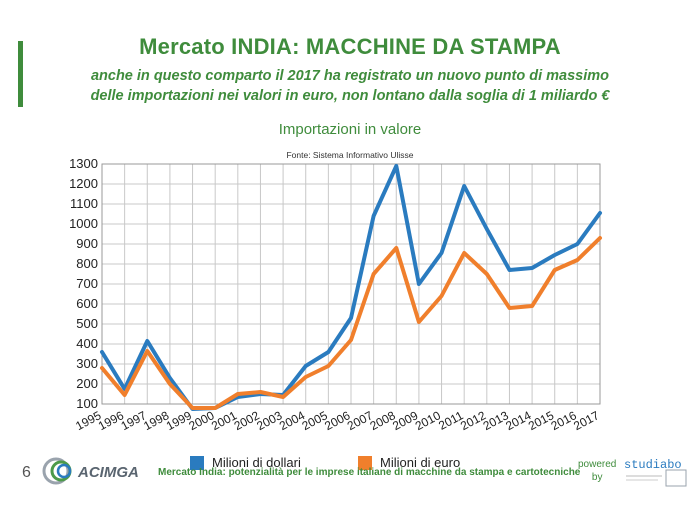  What do you see at coordinates (20, 74) in the screenshot?
I see `title-accent-bar` at bounding box center [20, 74].